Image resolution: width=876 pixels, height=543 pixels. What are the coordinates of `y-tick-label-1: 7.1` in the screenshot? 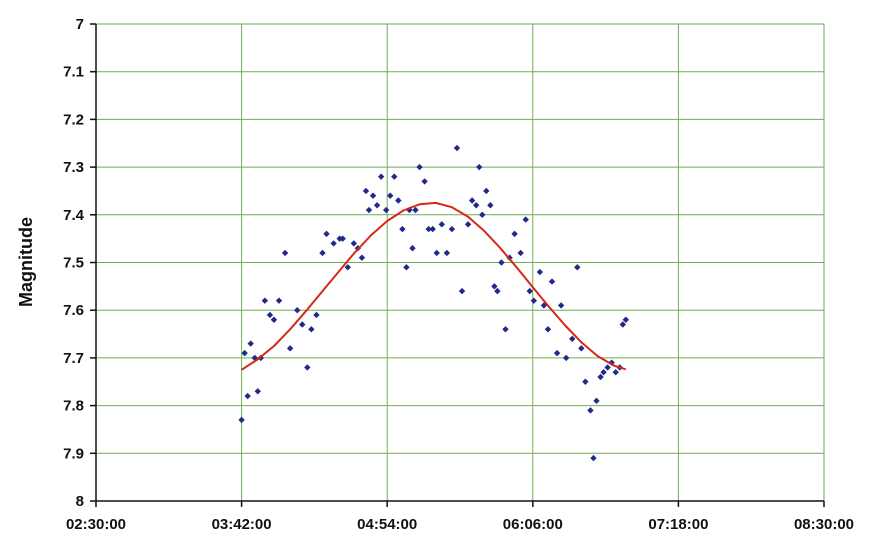 It's located at (73, 72).